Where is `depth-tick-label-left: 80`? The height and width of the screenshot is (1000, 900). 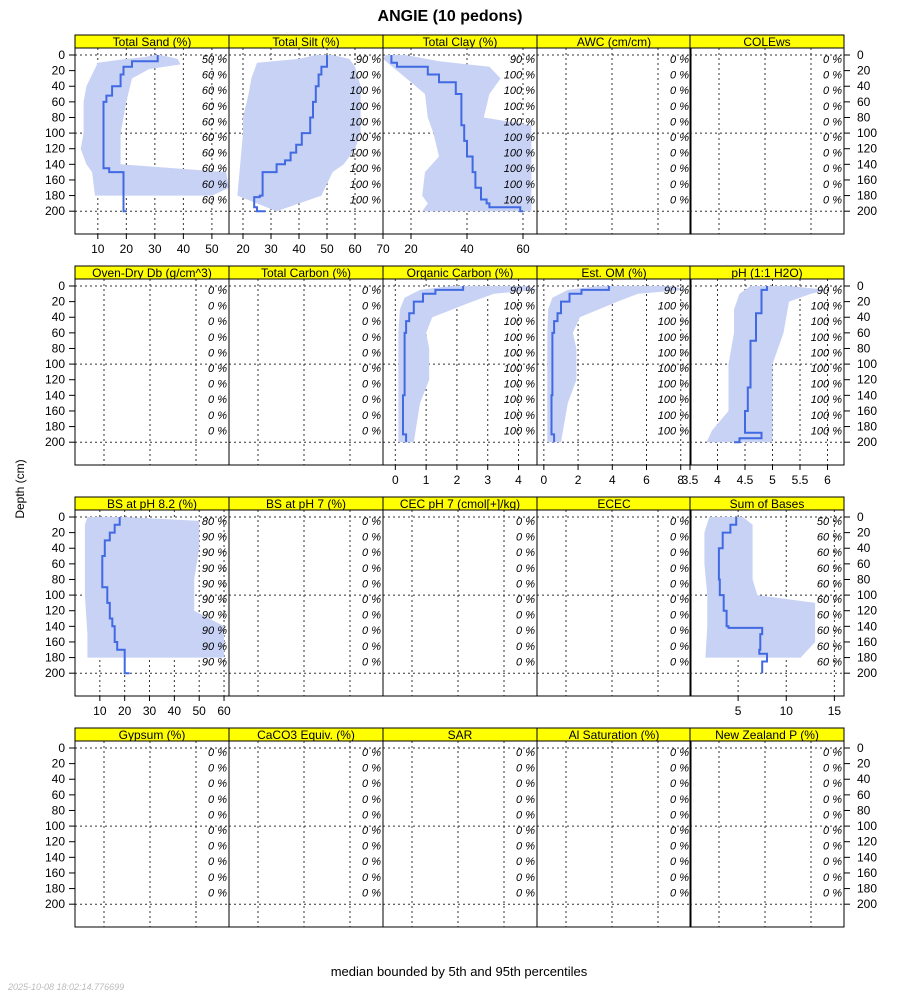
depth-tick-label-left: 80 is located at coordinates (59, 810).